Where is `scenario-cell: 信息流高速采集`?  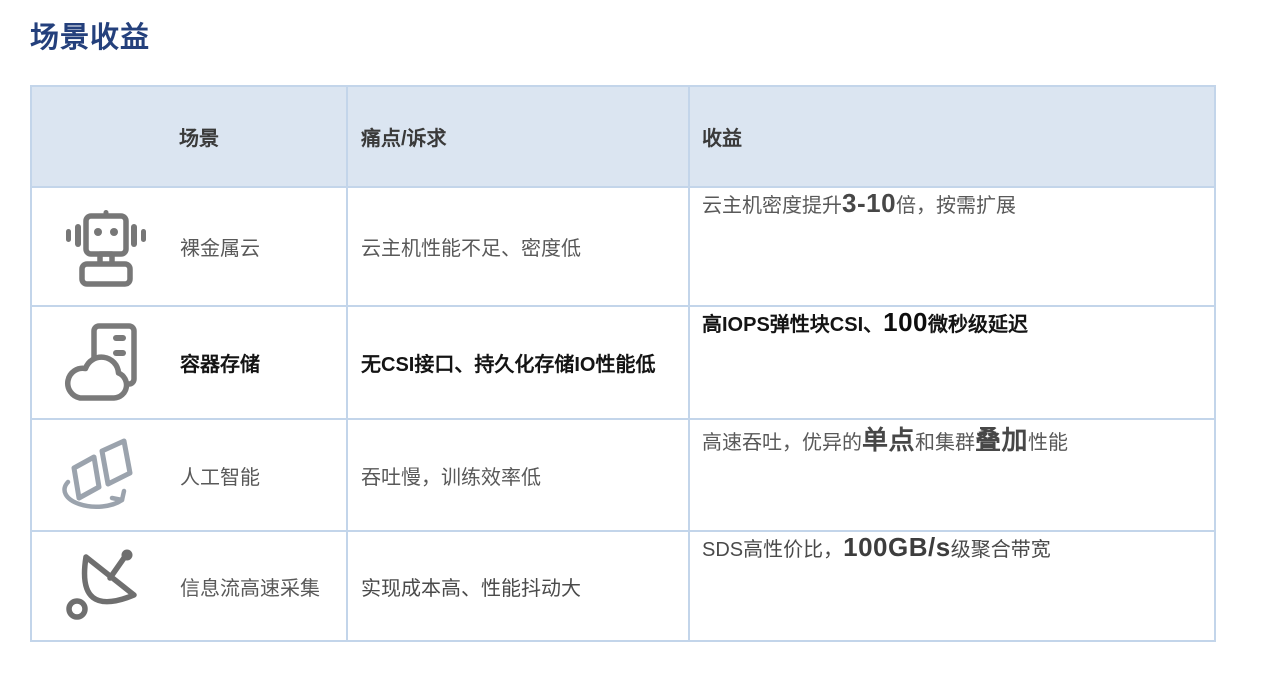 scenario-cell: 信息流高速采集 is located at coordinates (190, 586).